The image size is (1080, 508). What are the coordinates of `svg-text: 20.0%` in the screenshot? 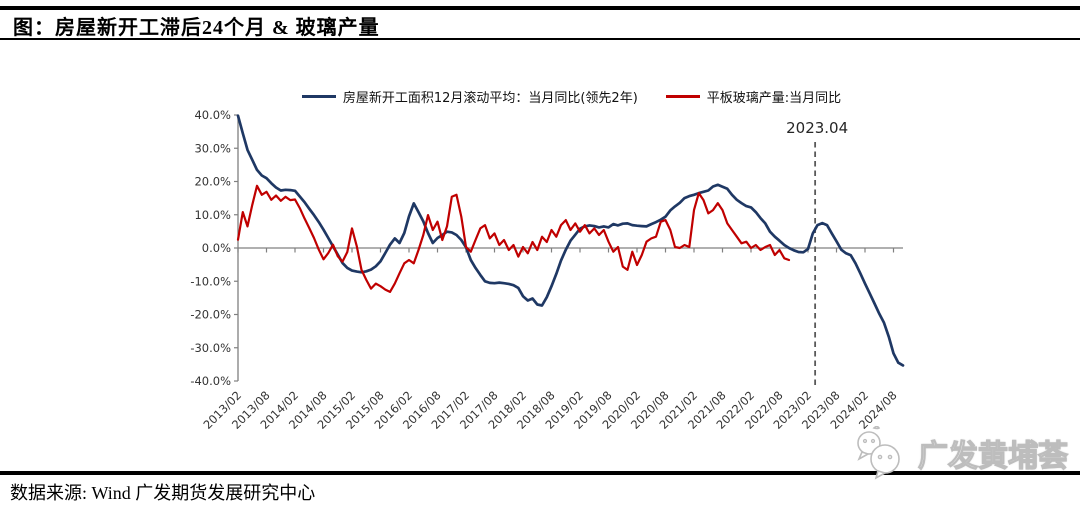 It's located at (212, 182).